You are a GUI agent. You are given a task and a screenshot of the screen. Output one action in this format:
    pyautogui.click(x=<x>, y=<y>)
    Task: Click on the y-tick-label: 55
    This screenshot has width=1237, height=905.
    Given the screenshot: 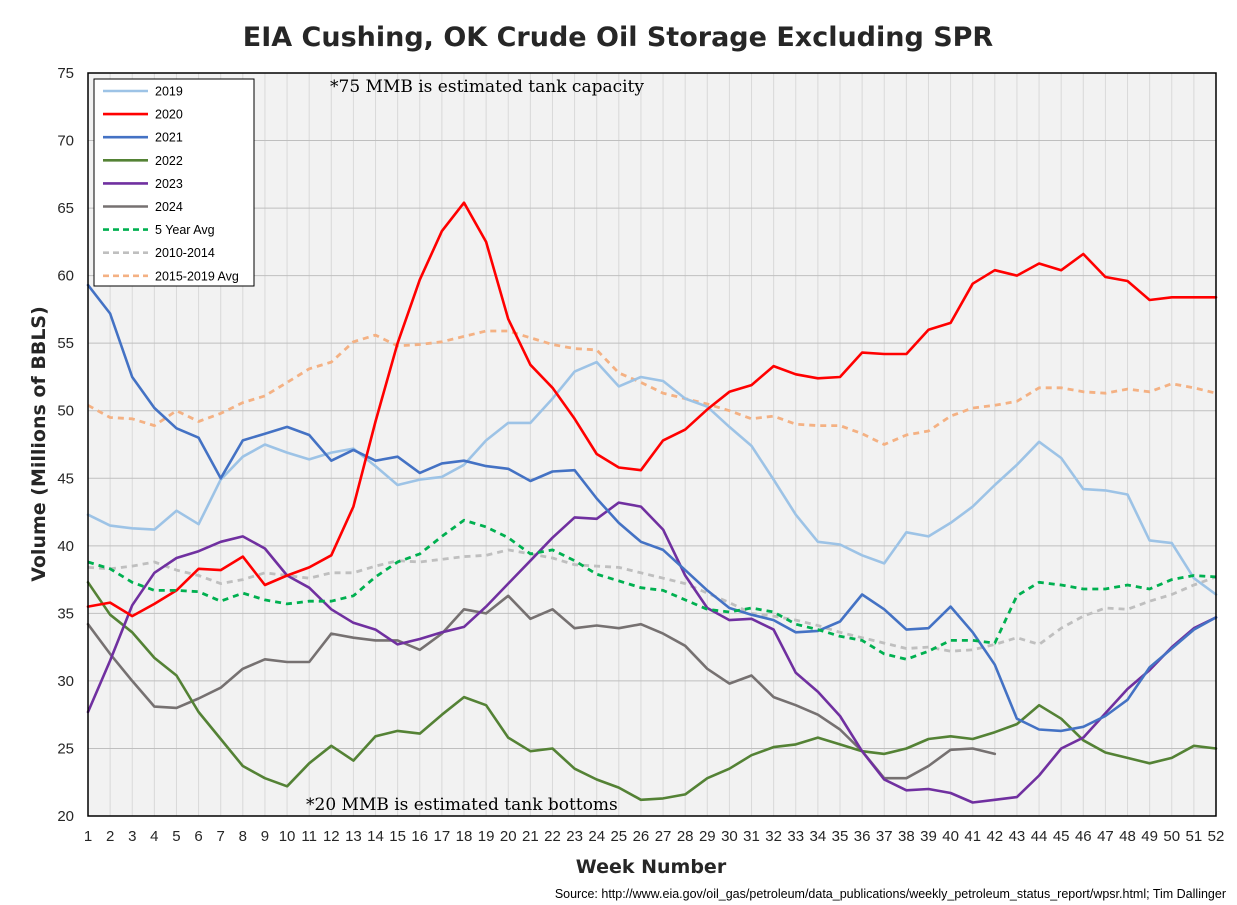 What is the action you would take?
    pyautogui.click(x=65, y=343)
    